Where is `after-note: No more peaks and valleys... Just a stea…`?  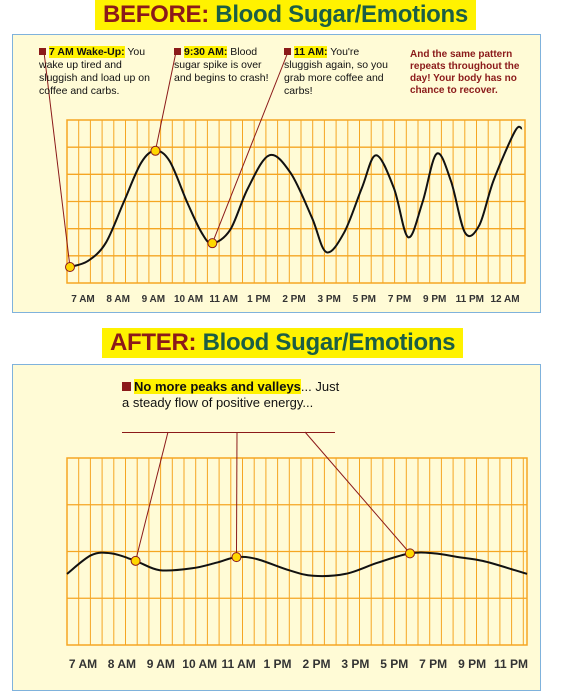
after-note: No more peaks and valleys... Just a stea… is located at coordinates (232, 395).